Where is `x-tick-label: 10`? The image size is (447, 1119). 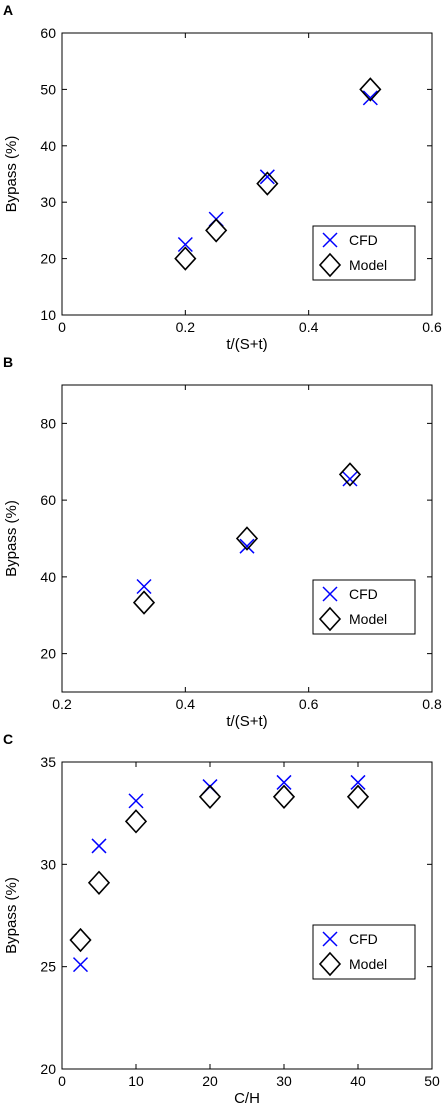
x-tick-label: 10 is located at coordinates (136, 1081).